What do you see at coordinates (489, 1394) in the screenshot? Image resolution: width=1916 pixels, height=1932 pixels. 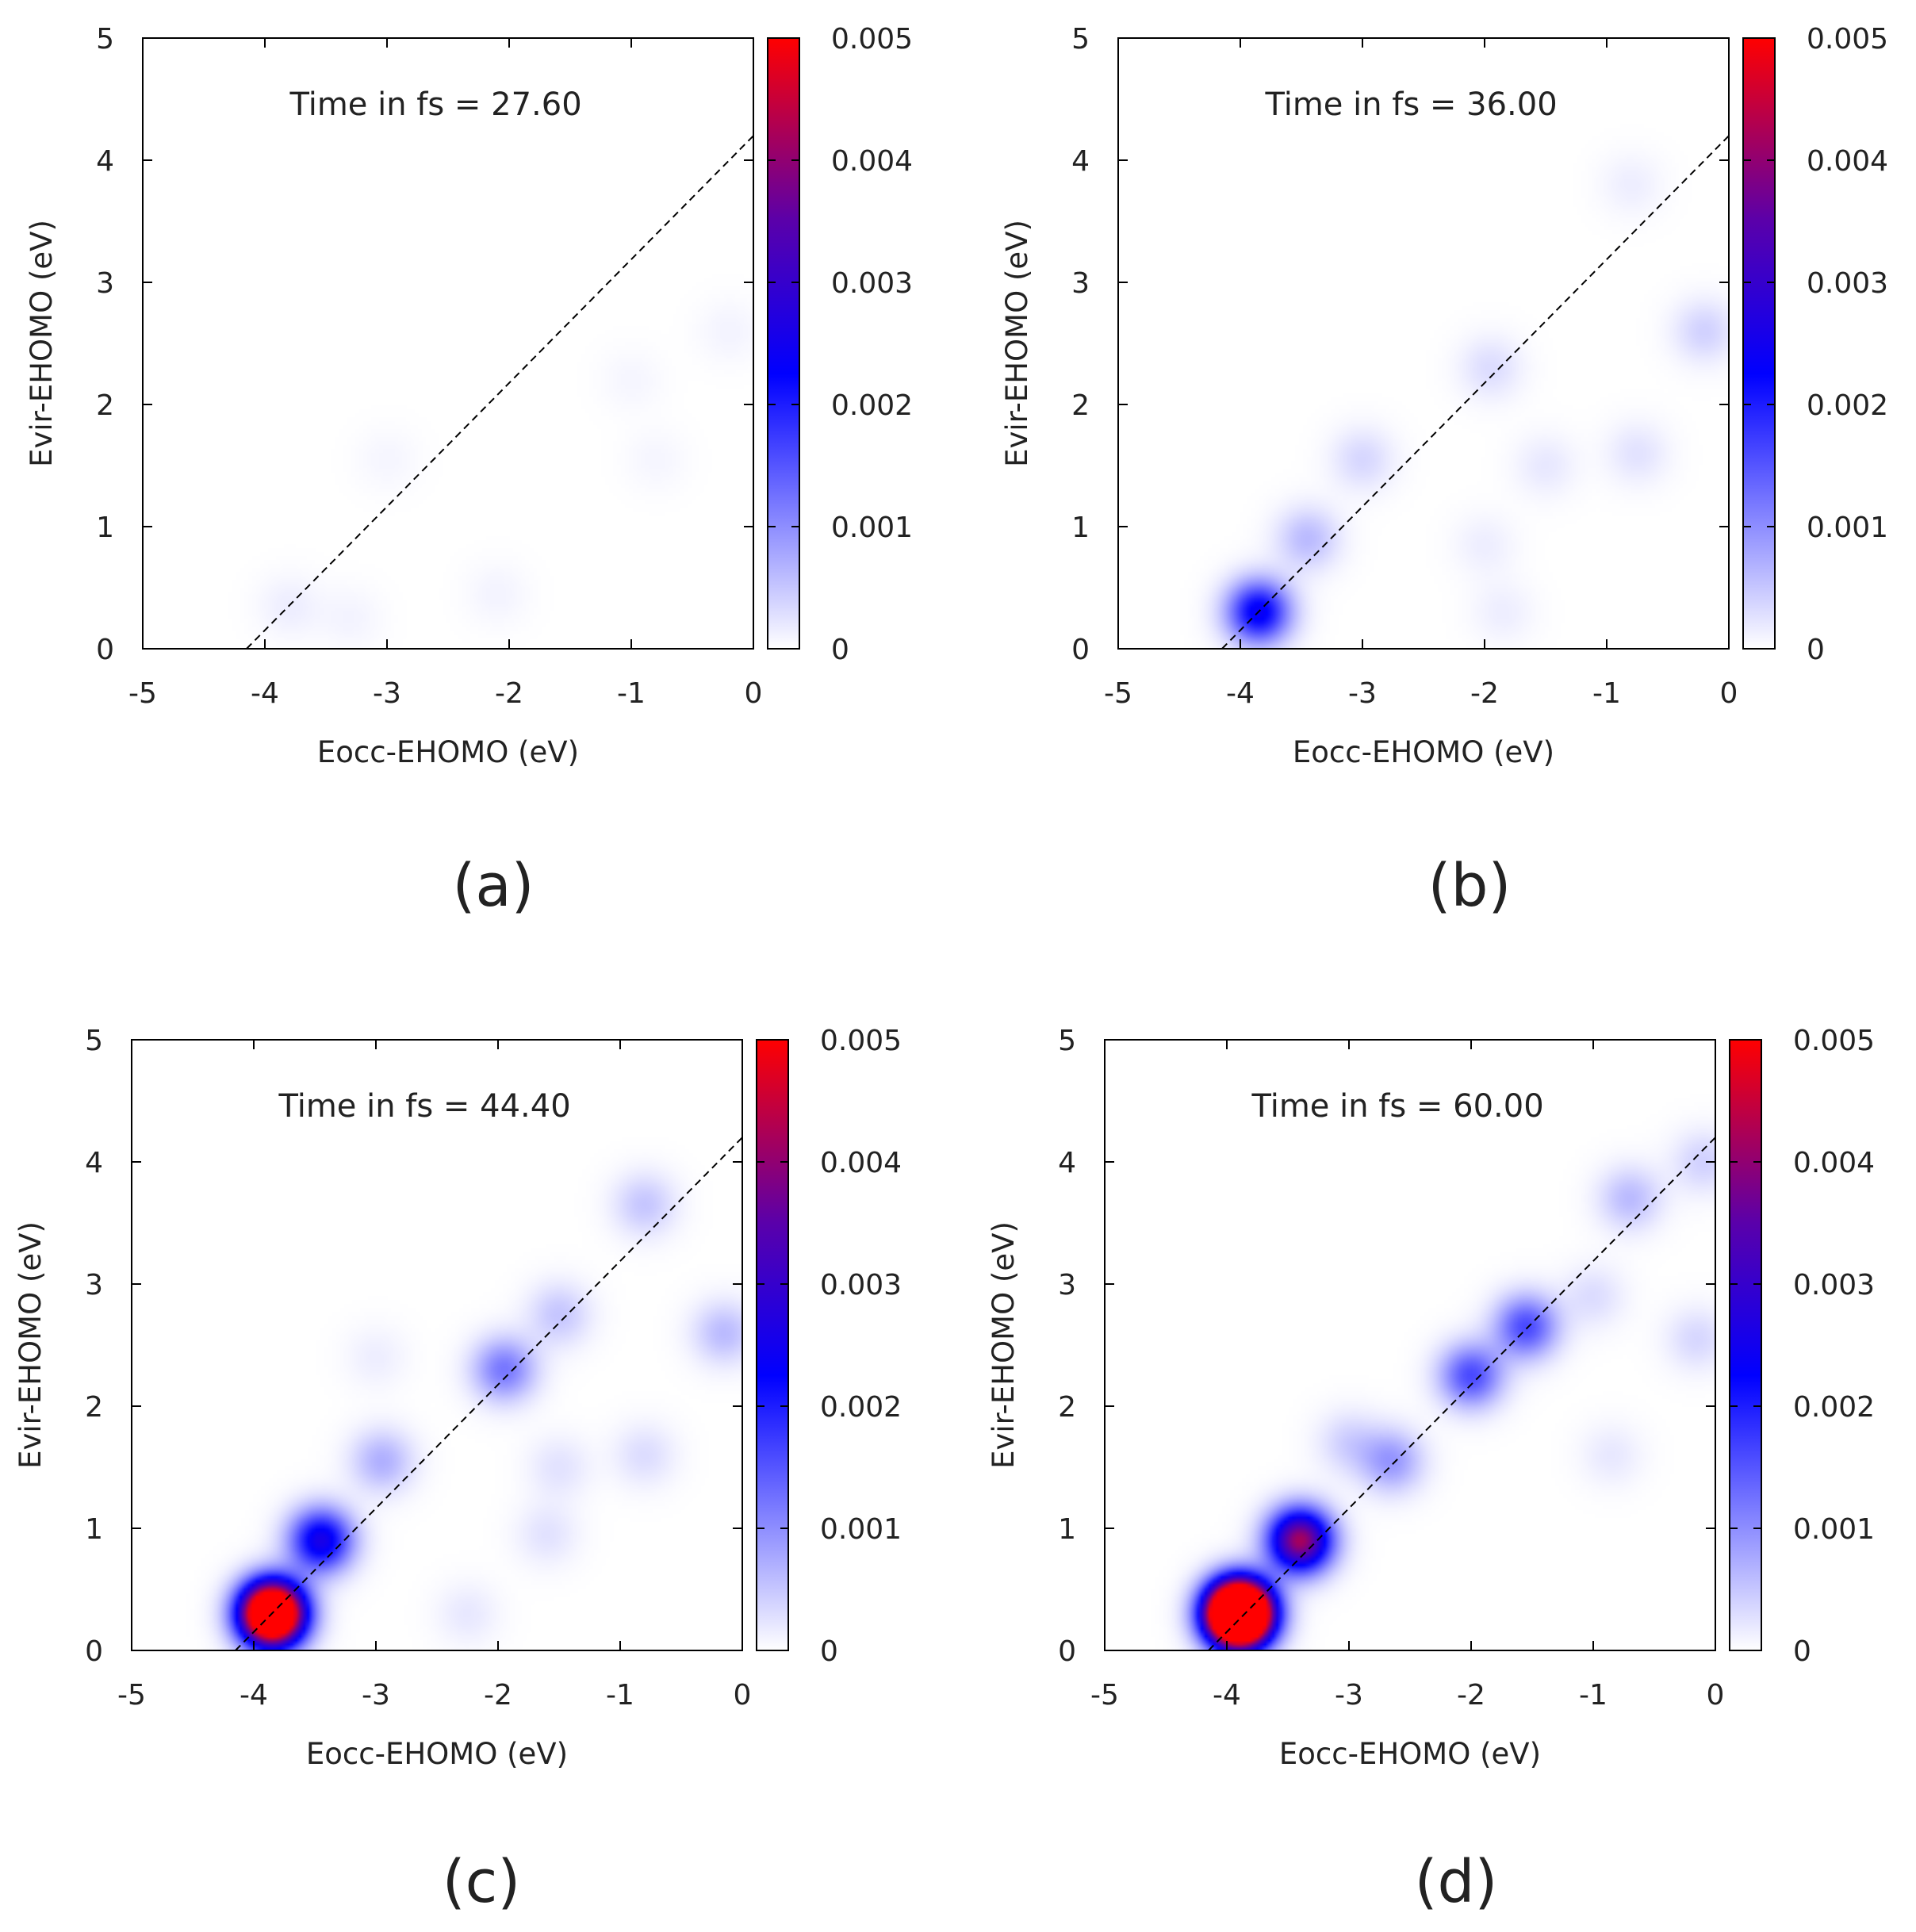 I see `diagonal-line-c` at bounding box center [489, 1394].